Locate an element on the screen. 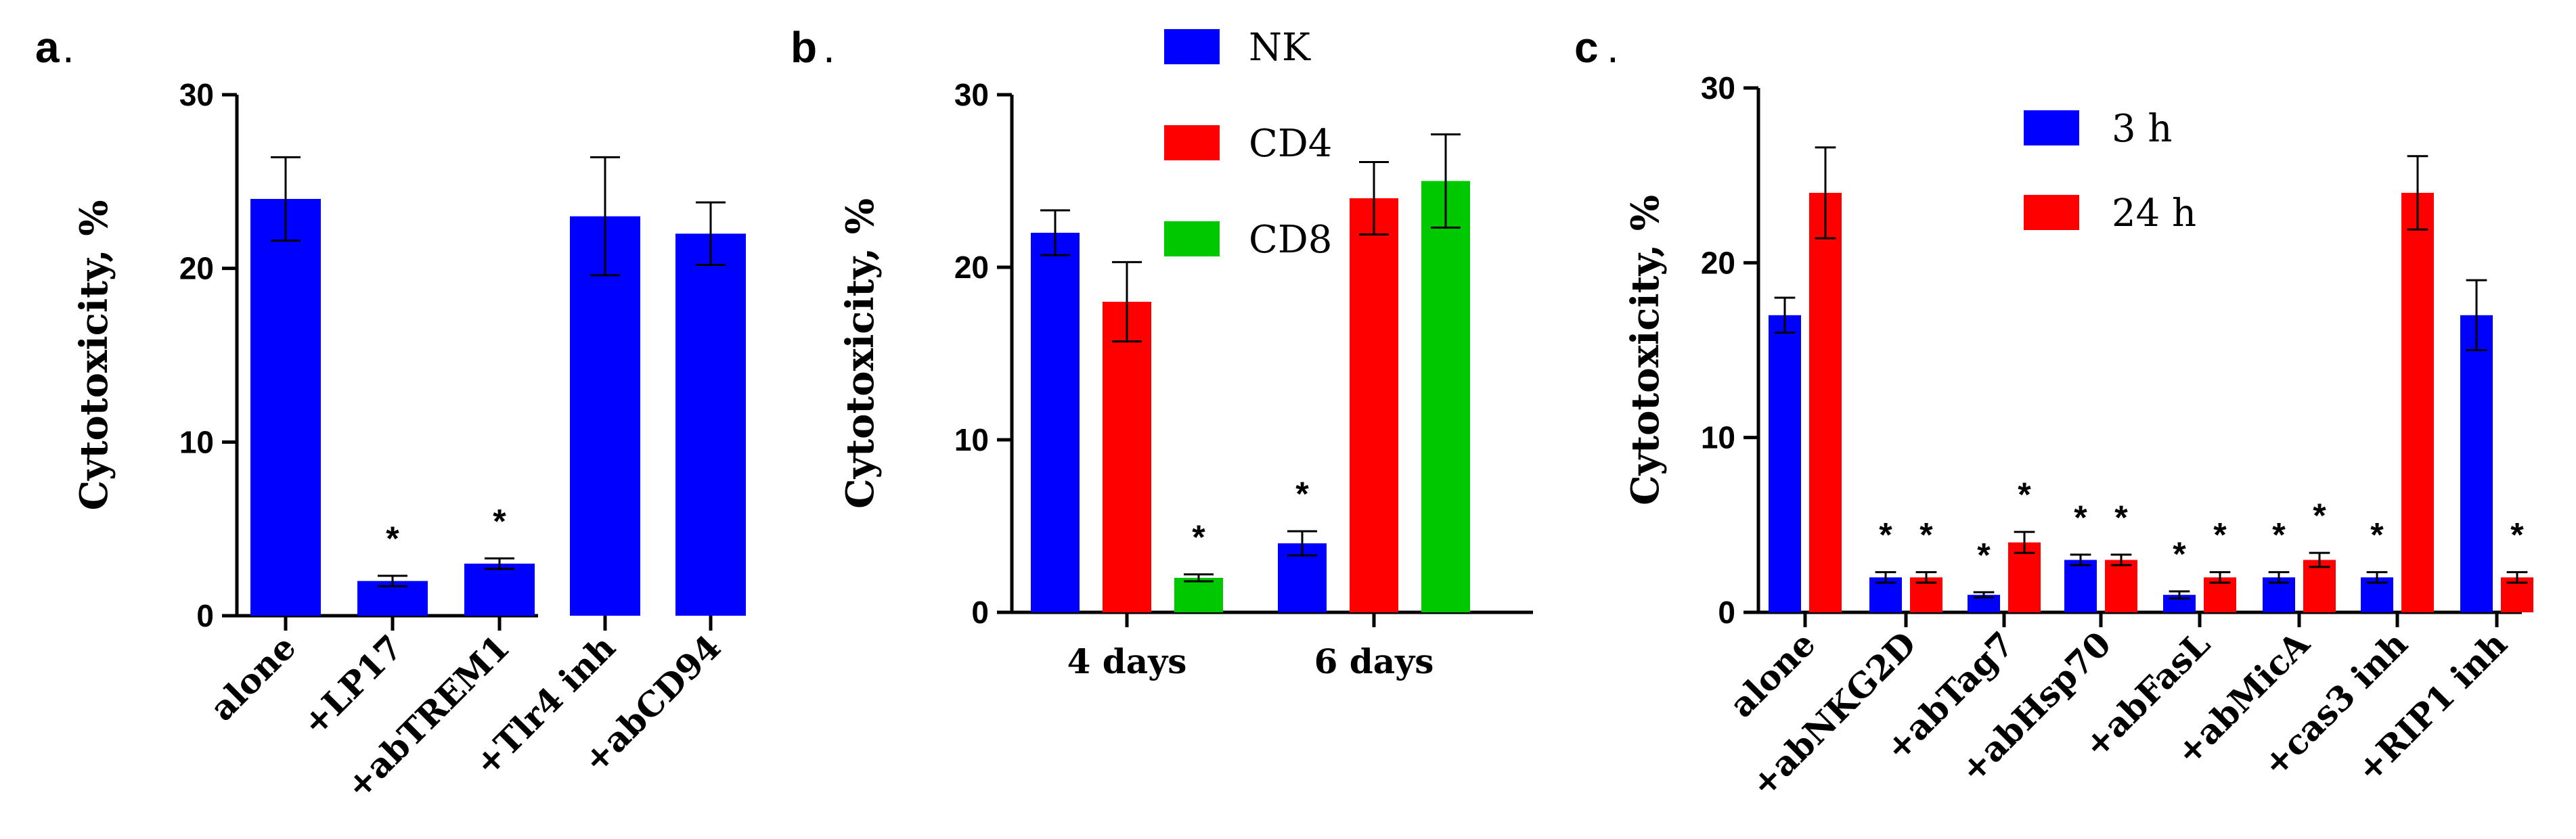  legend-label: NK is located at coordinates (1280, 48).